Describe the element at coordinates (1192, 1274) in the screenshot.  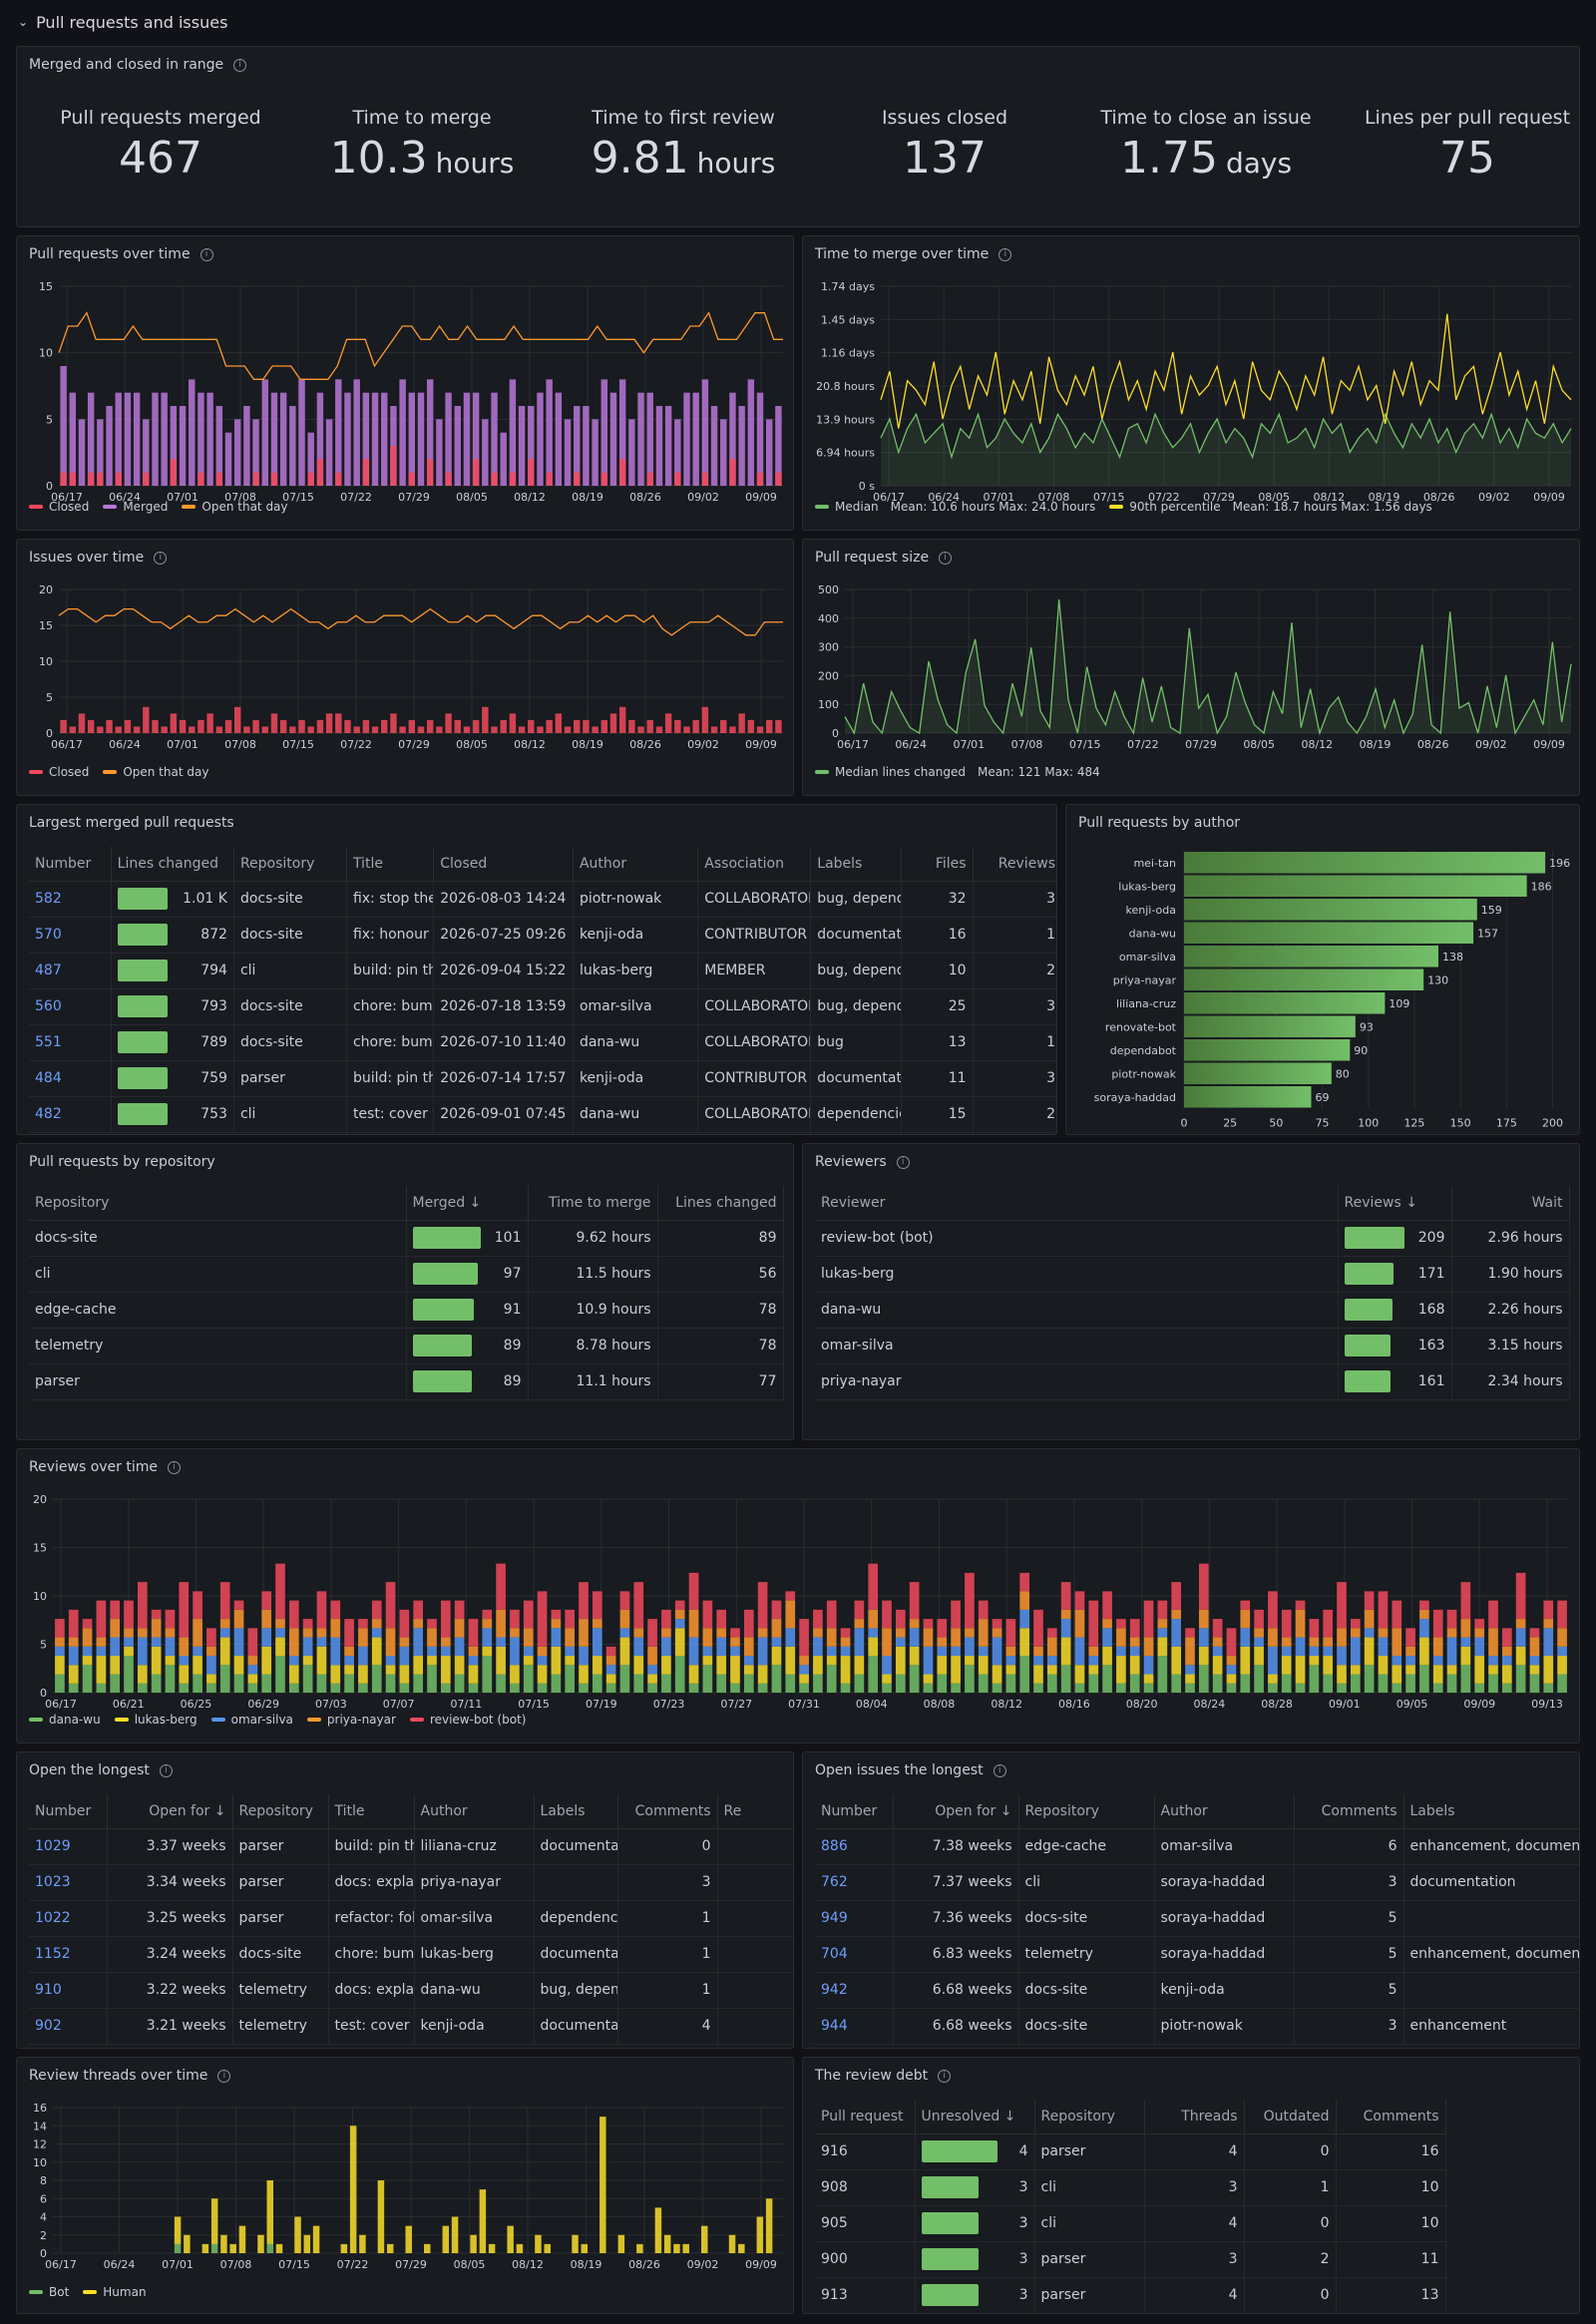
I see `table-row: lukas-berg 171 1.90 hours` at that location.